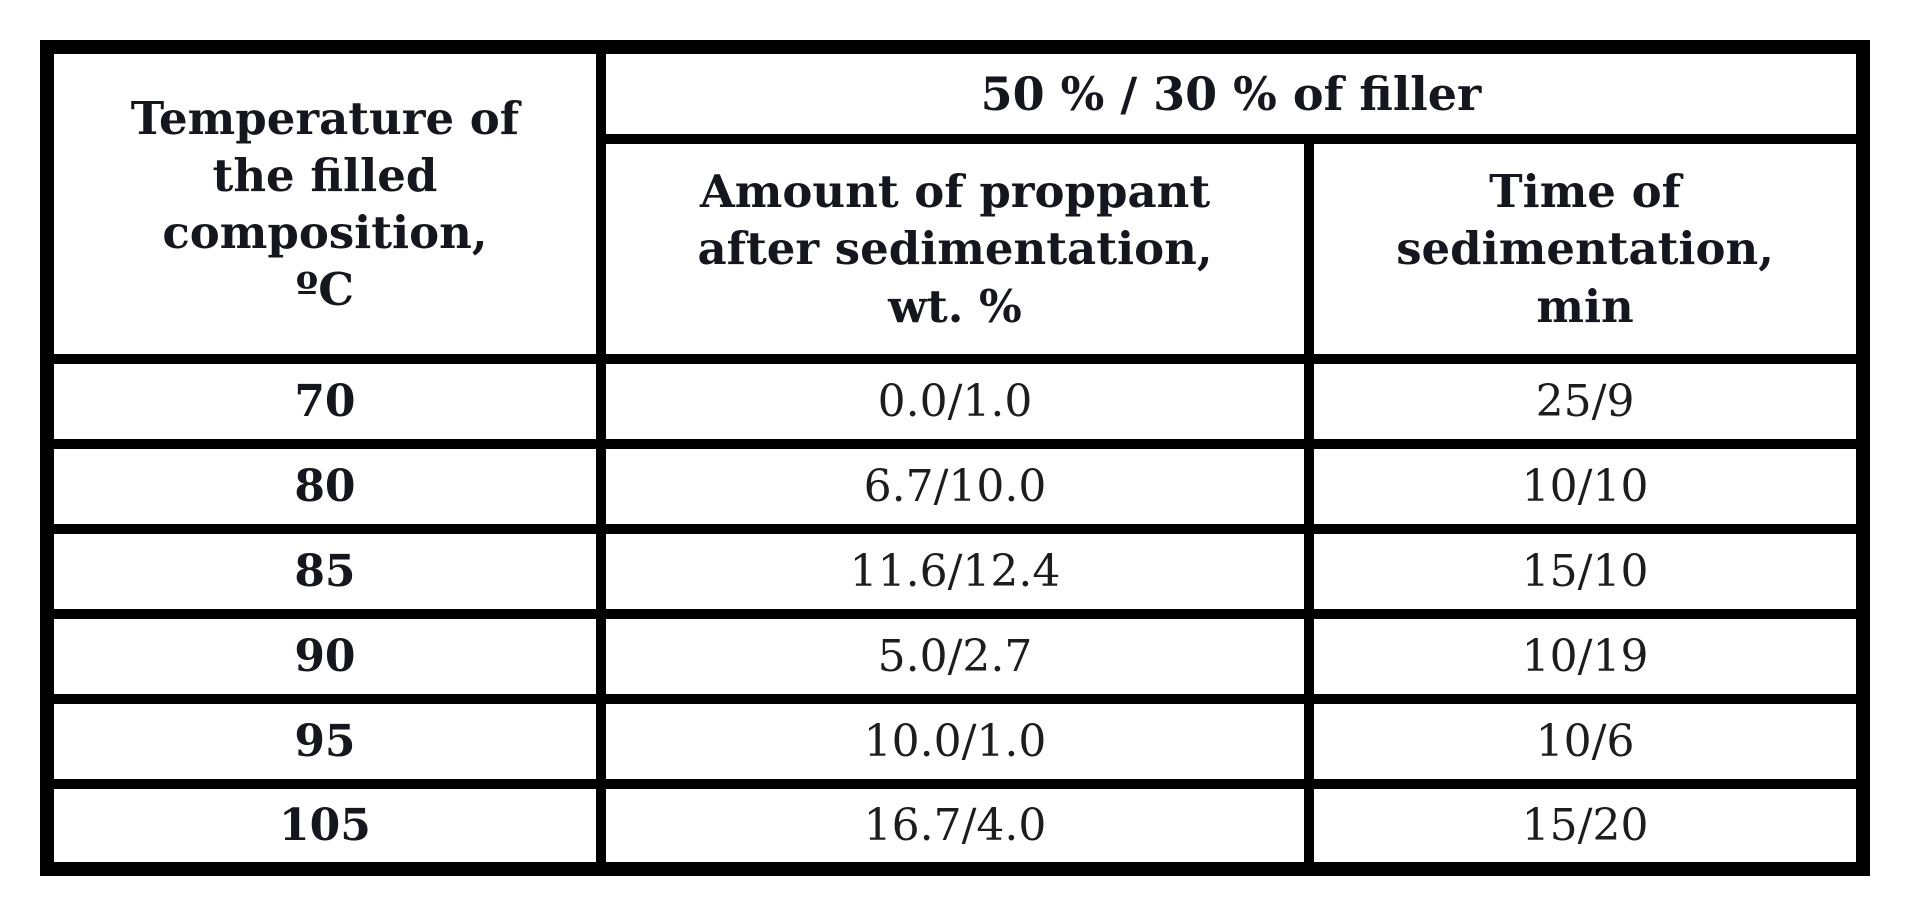 This screenshot has height=919, width=1920. Describe the element at coordinates (1586, 401) in the screenshot. I see `time-cell: 25/9` at that location.